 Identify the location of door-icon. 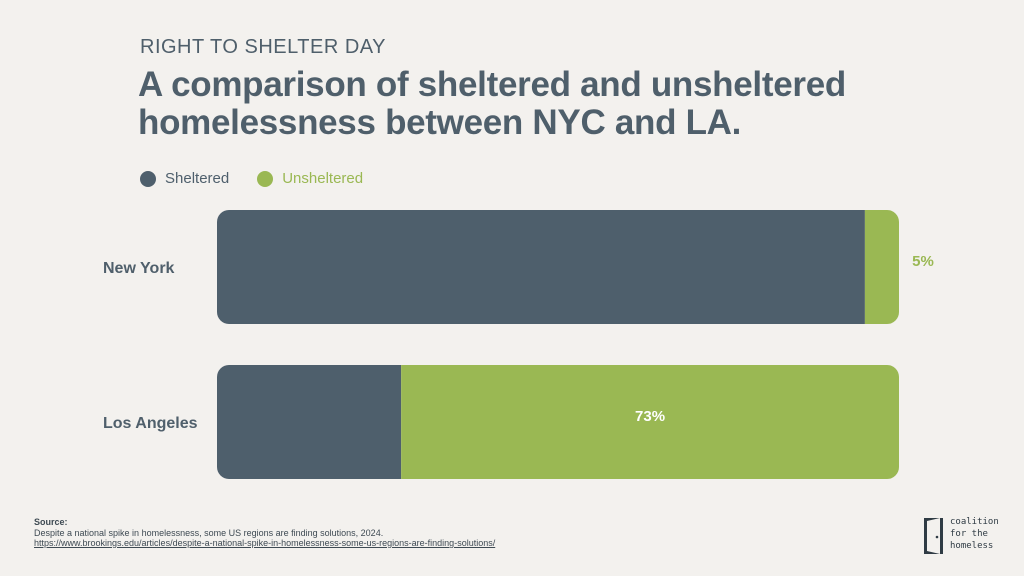
(933, 536).